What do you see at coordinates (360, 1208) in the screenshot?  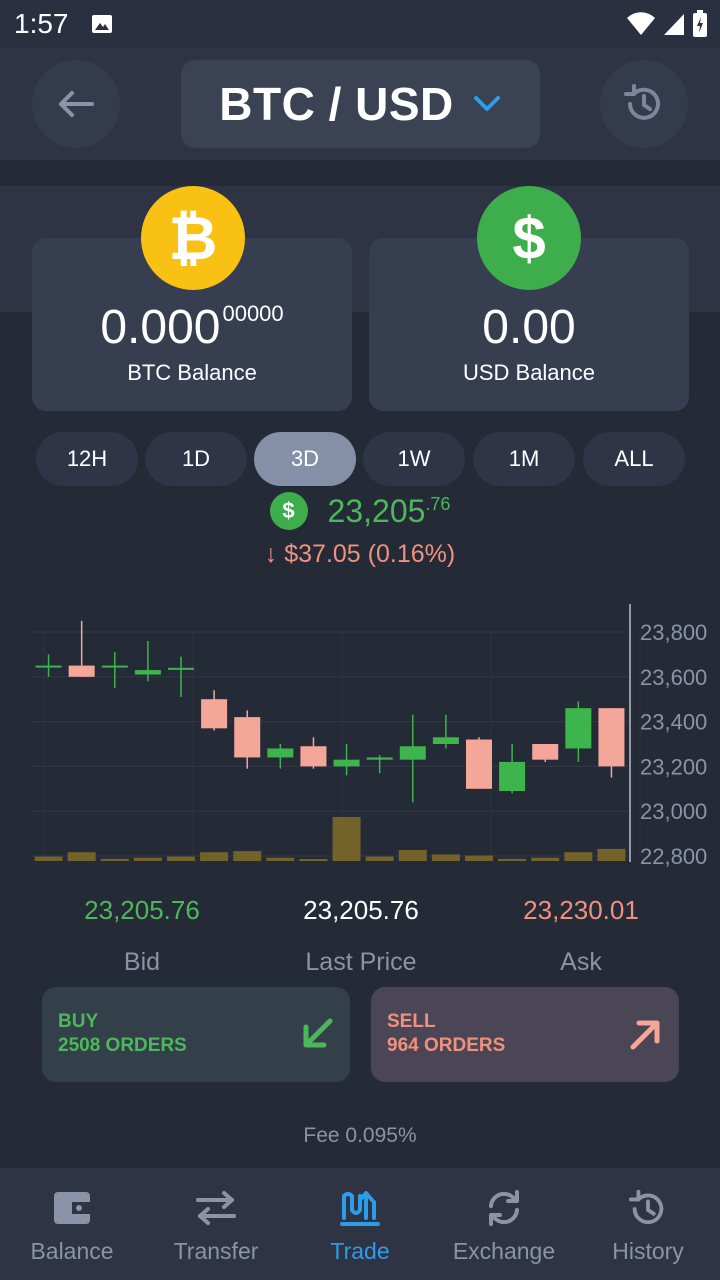 I see `trade-icon` at bounding box center [360, 1208].